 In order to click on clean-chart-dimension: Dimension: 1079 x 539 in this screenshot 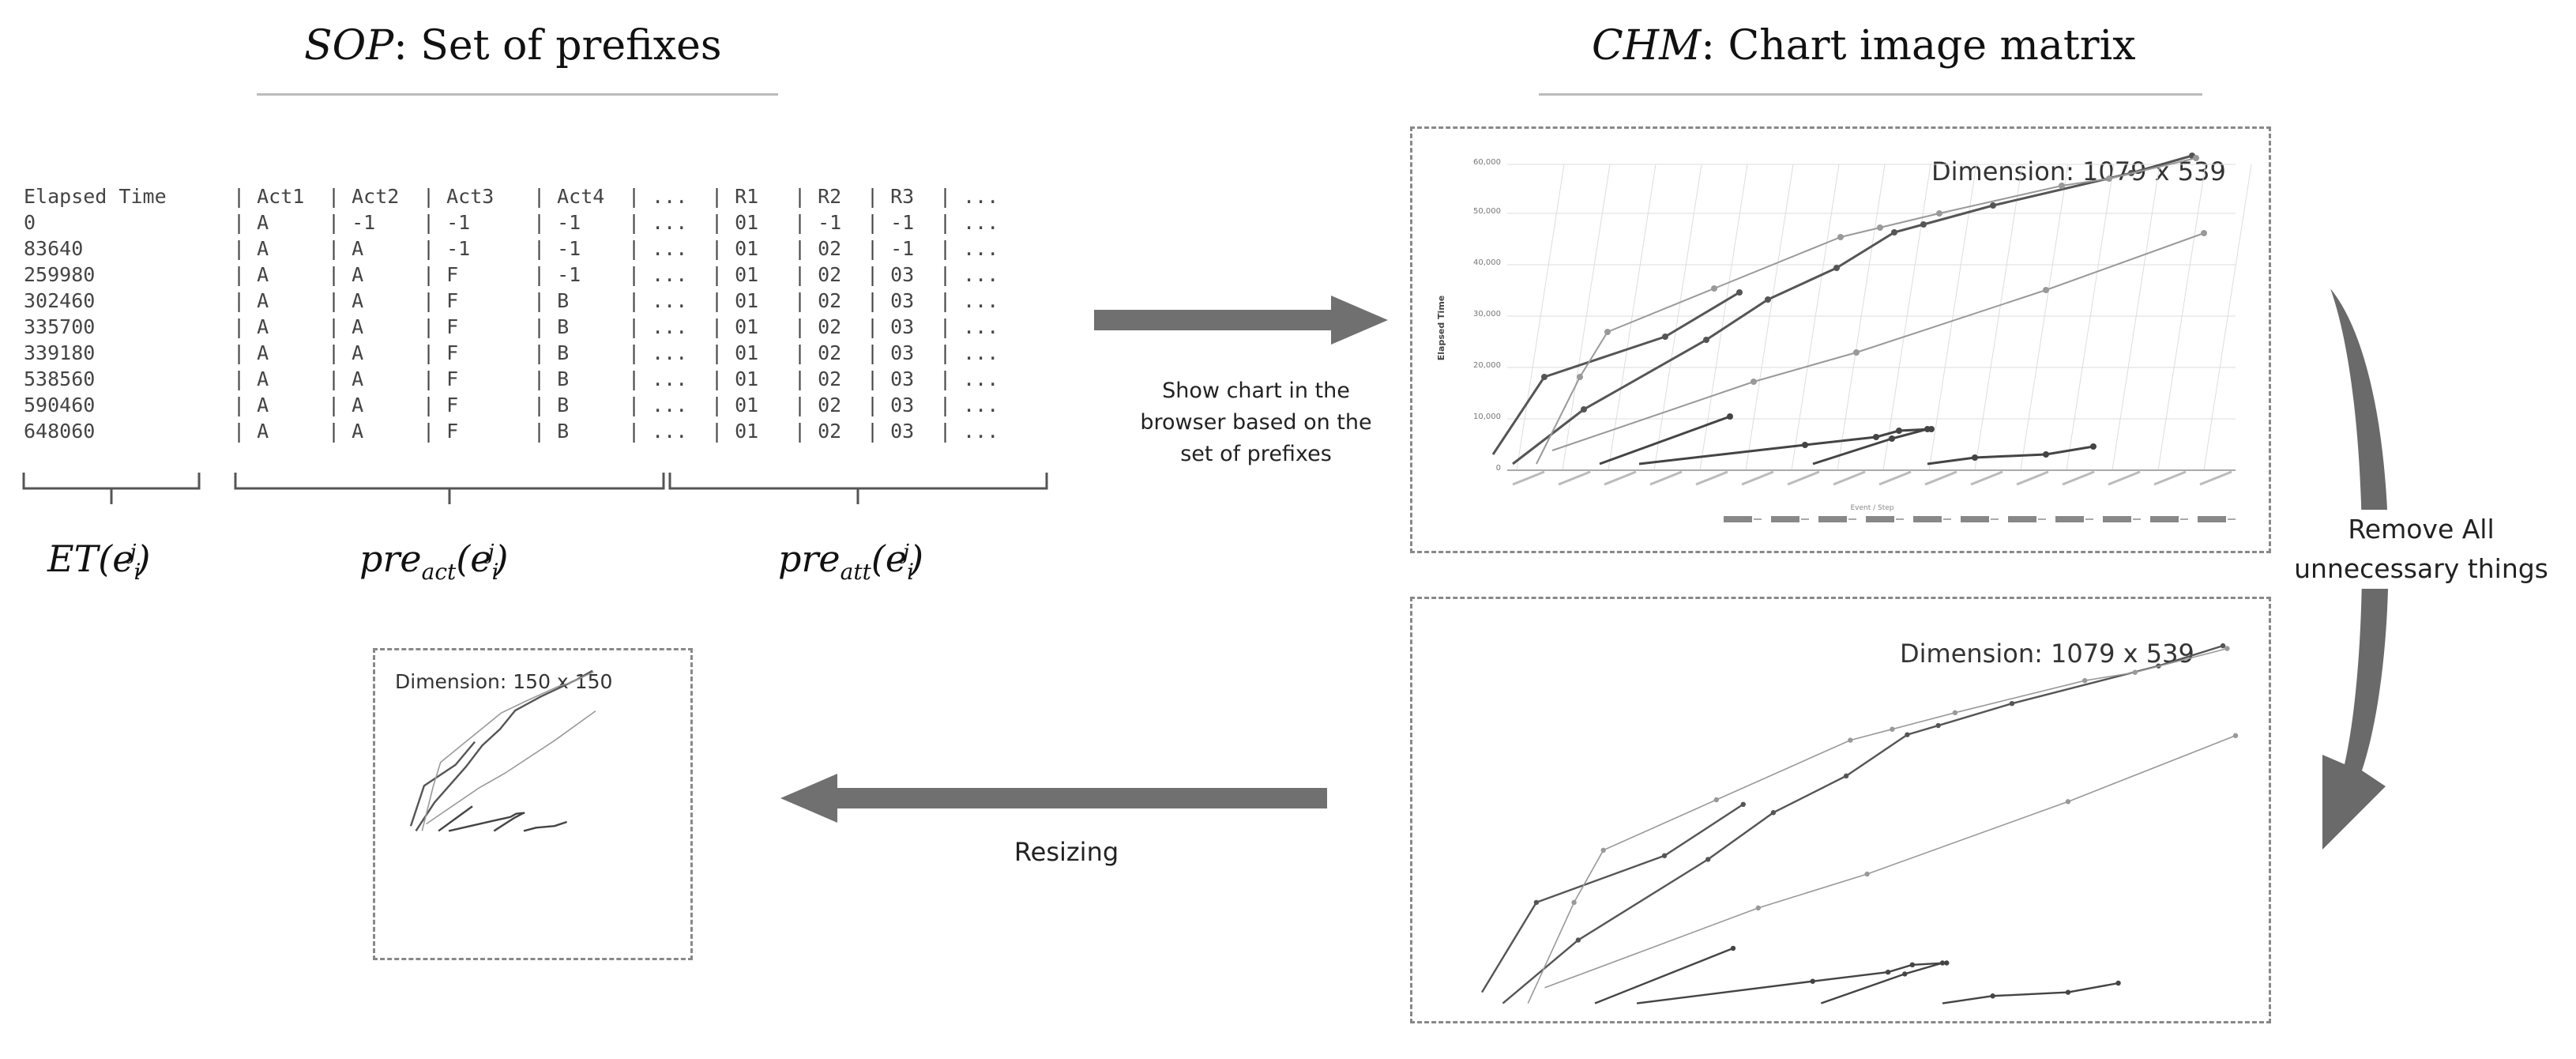, I will do `click(2047, 654)`.